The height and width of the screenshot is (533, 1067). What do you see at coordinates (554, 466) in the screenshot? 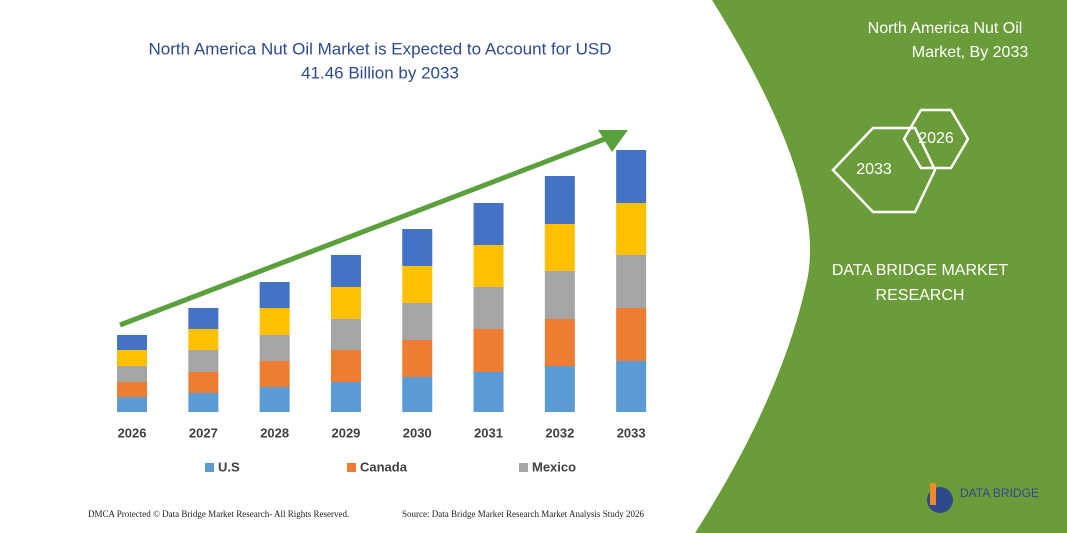
I see `legend-label: Mexico` at bounding box center [554, 466].